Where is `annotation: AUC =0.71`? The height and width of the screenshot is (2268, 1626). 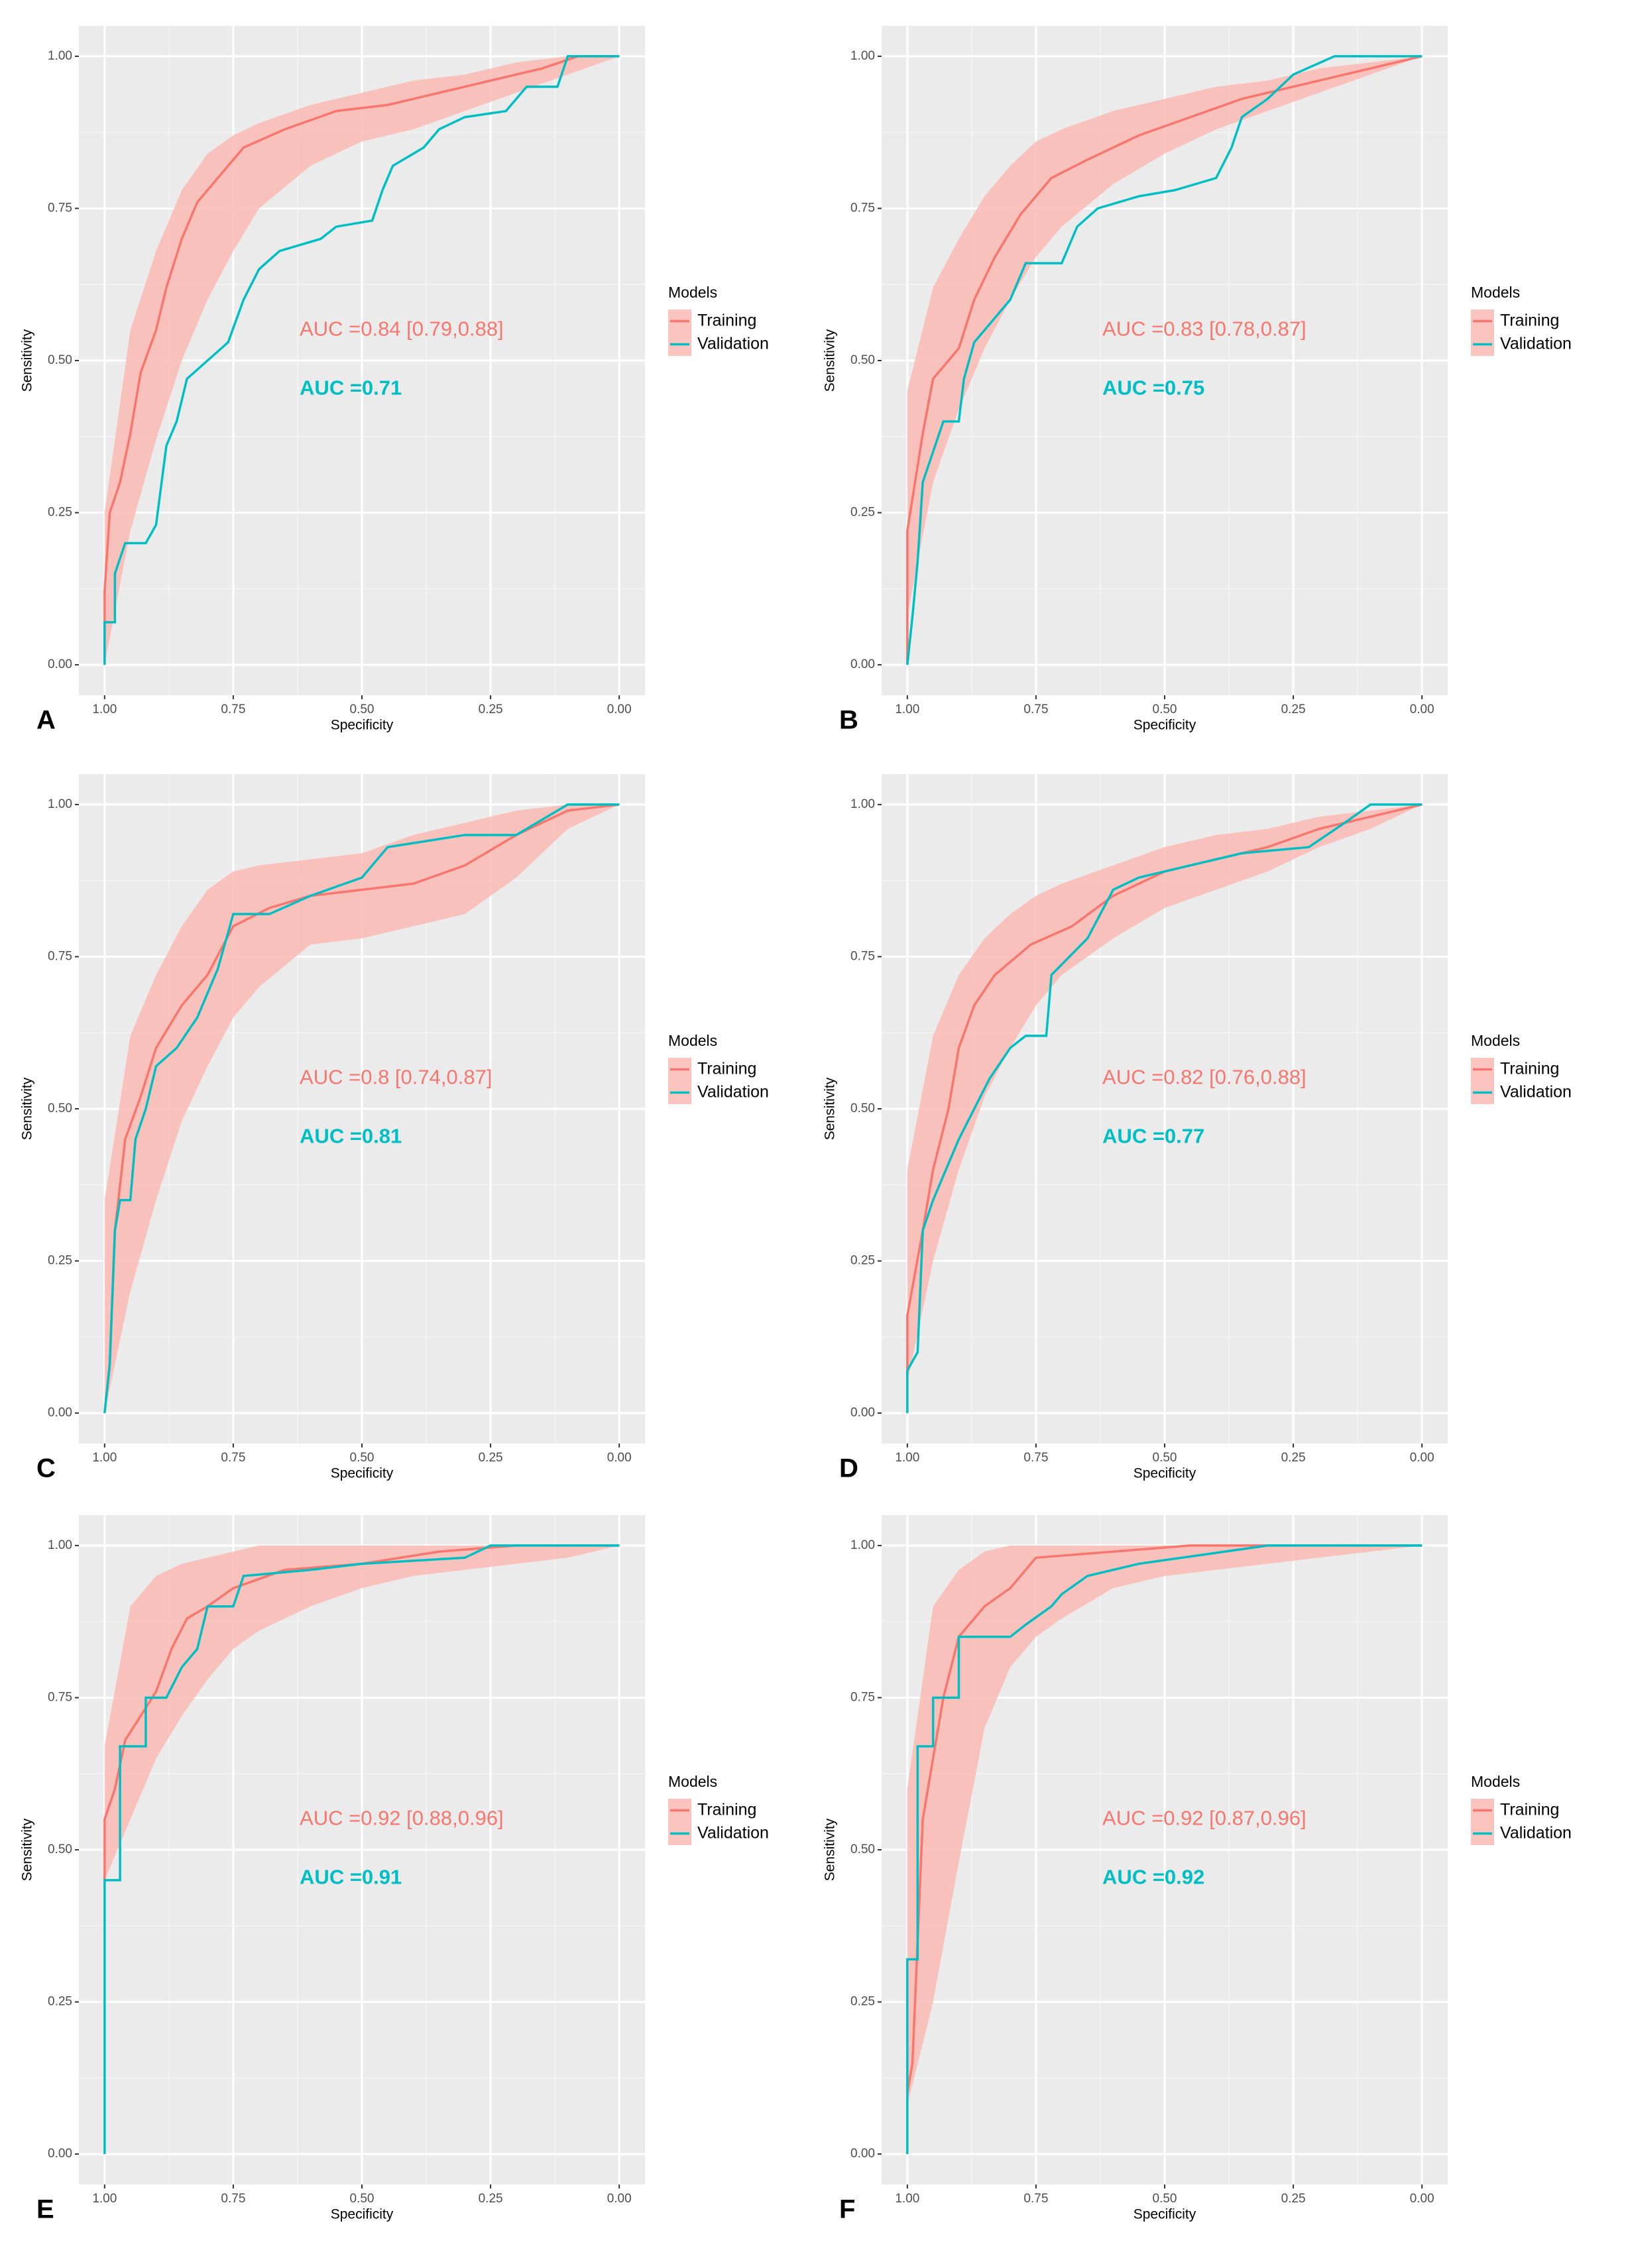
annotation: AUC =0.71 is located at coordinates (351, 388).